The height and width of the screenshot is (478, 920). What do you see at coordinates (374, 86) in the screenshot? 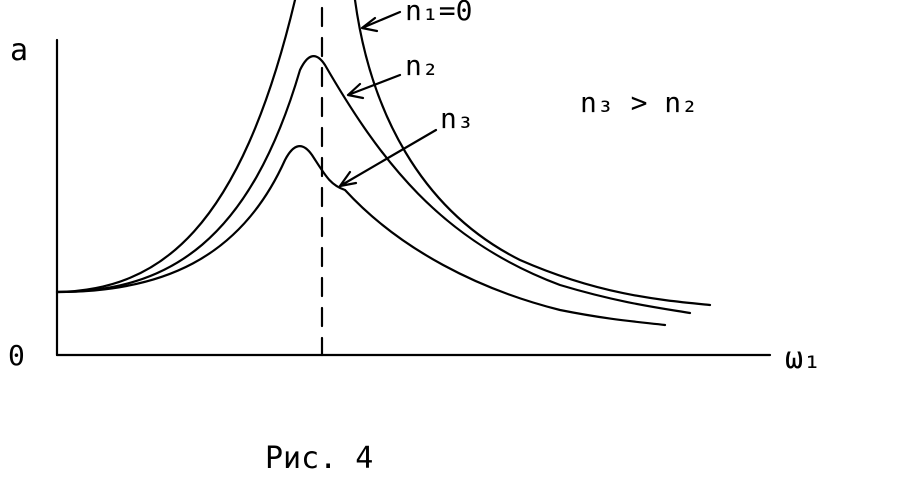
I see `arrow-n2` at bounding box center [374, 86].